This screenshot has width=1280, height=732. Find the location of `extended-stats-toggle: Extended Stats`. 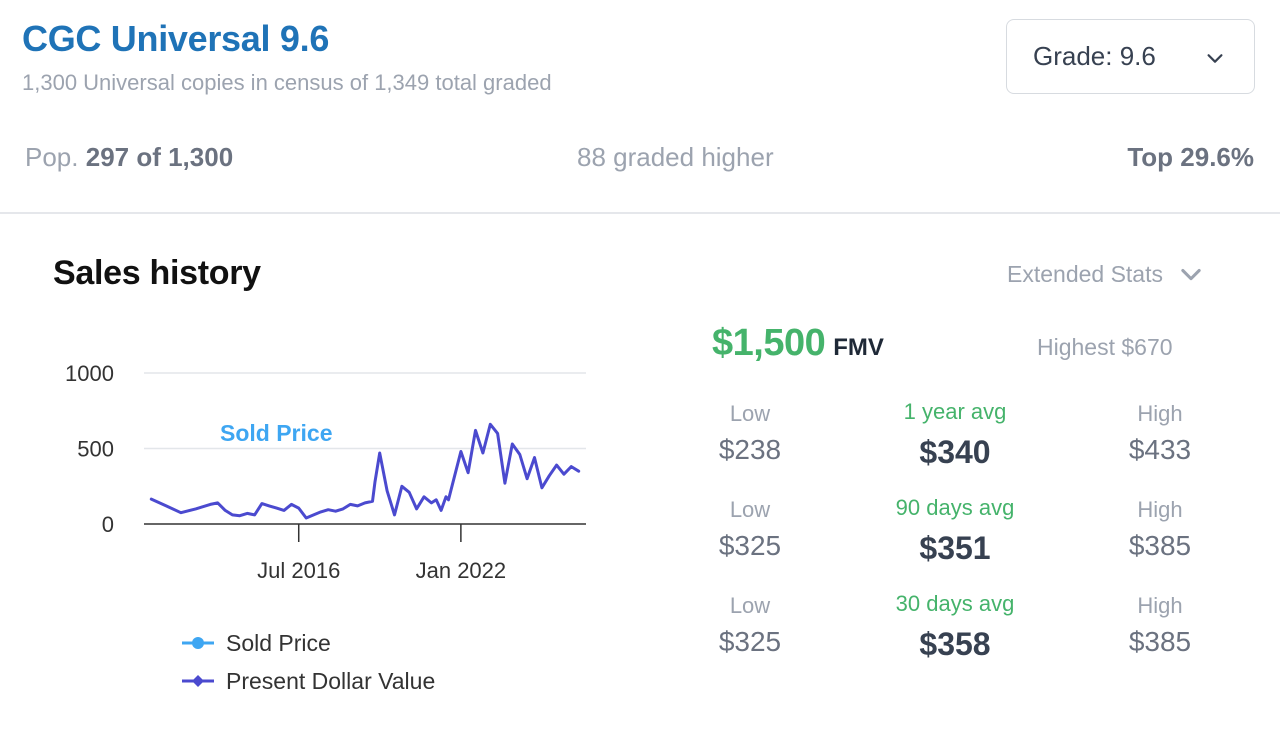

extended-stats-toggle: Extended Stats is located at coordinates (1106, 274).